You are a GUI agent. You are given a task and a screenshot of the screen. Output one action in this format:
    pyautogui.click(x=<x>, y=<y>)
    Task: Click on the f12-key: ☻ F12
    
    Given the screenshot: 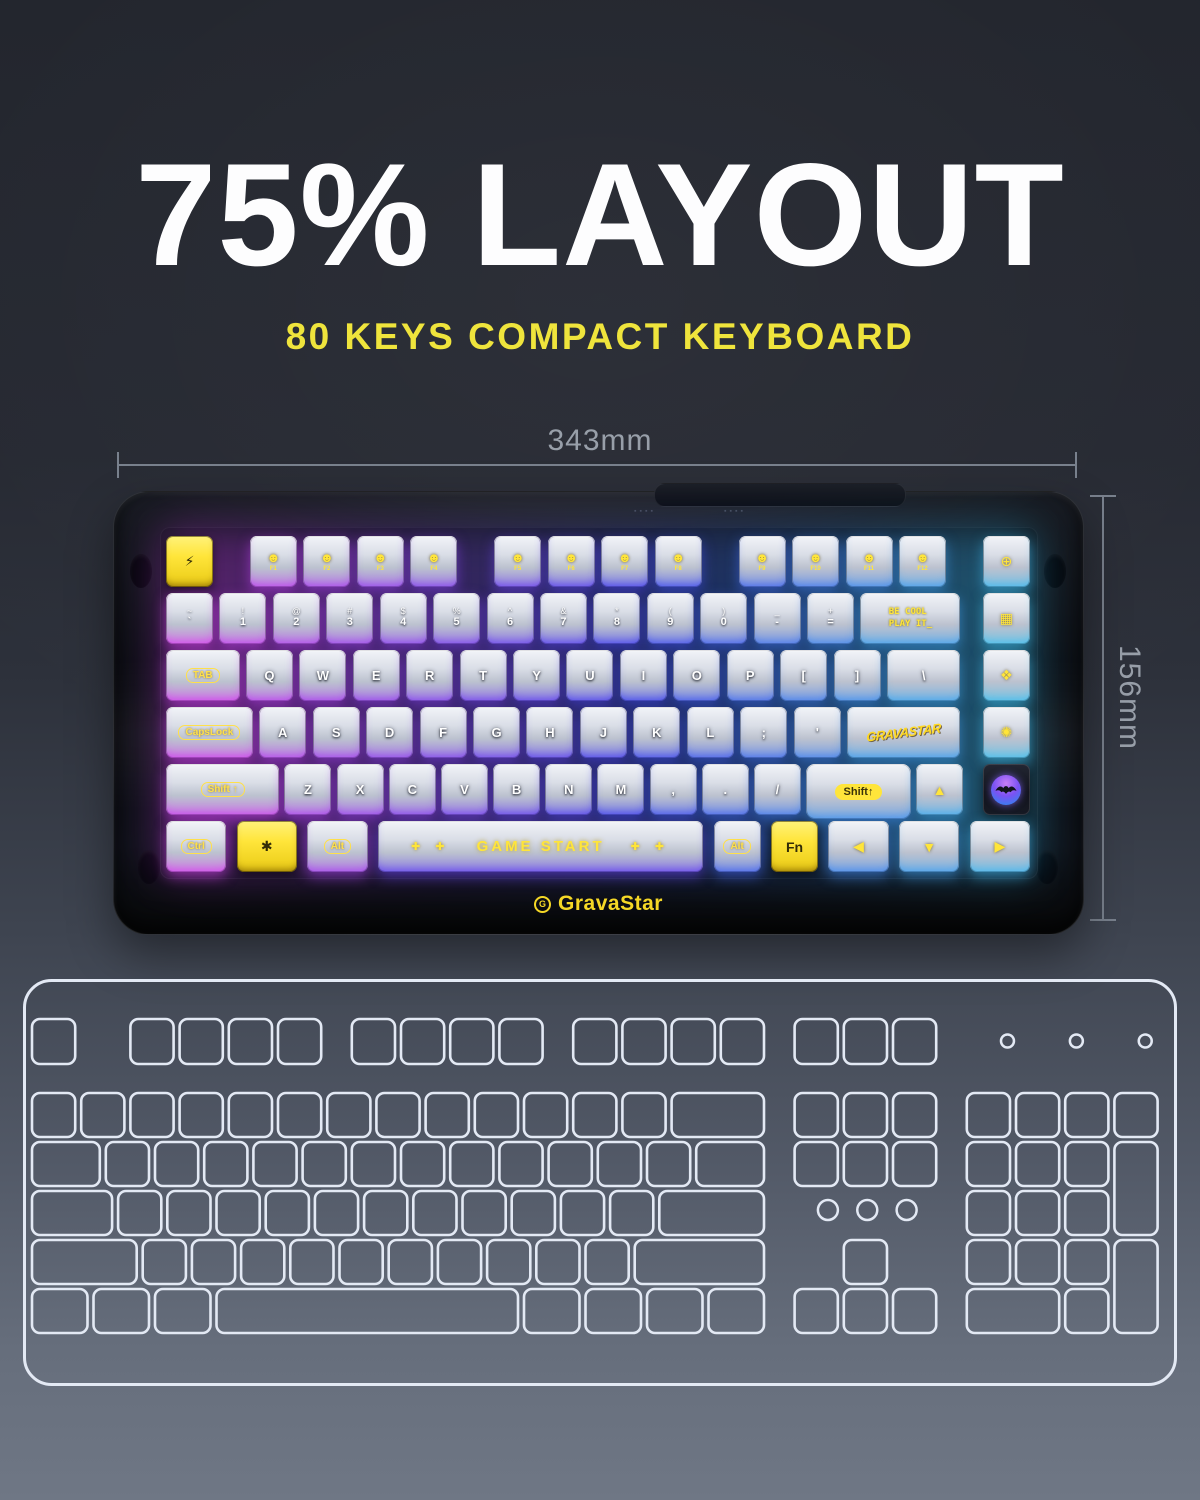 What is the action you would take?
    pyautogui.click(x=923, y=561)
    